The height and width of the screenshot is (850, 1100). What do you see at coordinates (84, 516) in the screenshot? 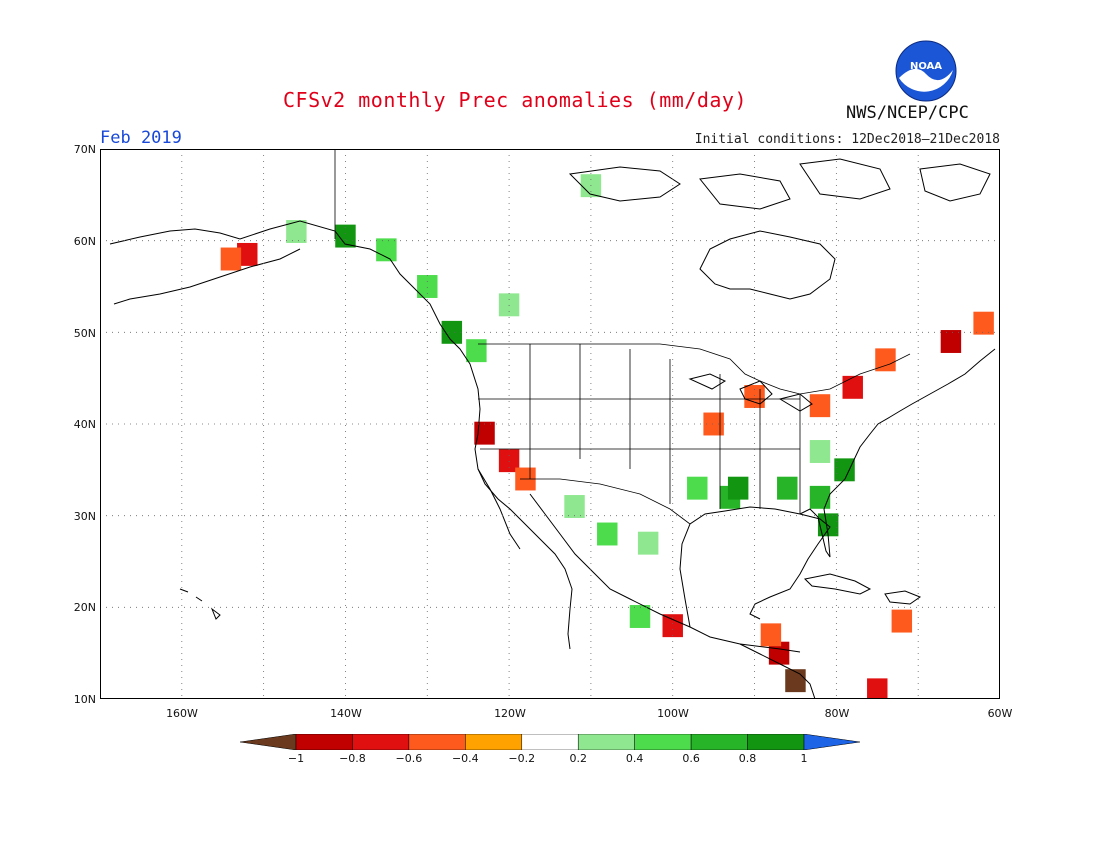
I see `lat-label: 30N` at bounding box center [84, 516].